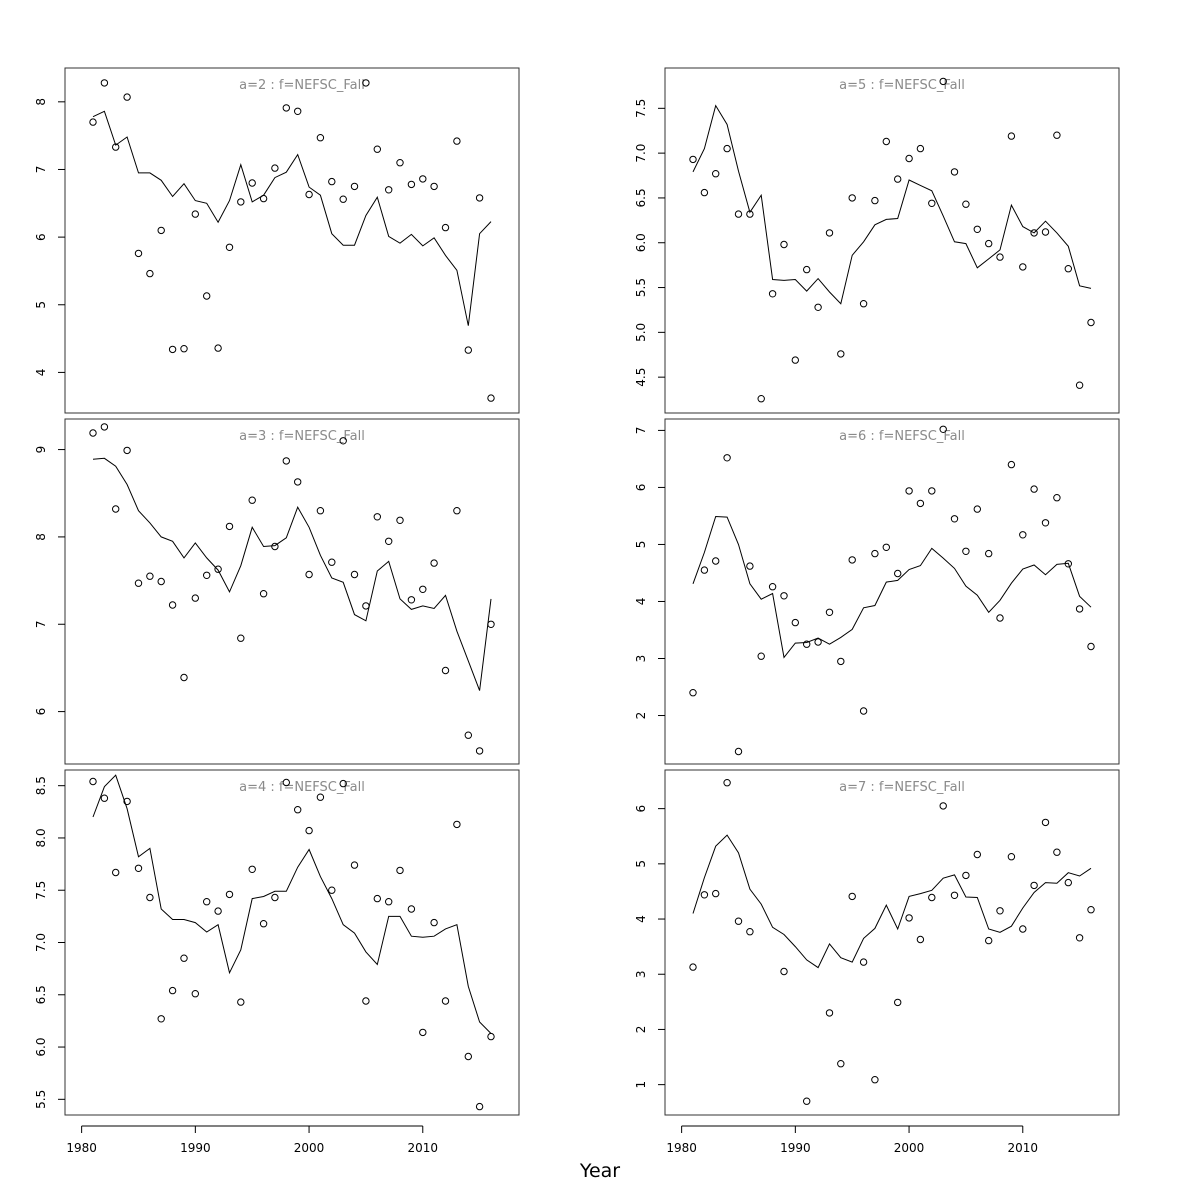 This screenshot has height=1200, width=1200. What do you see at coordinates (641, 545) in the screenshot?
I see `y-tick-label: 5` at bounding box center [641, 545].